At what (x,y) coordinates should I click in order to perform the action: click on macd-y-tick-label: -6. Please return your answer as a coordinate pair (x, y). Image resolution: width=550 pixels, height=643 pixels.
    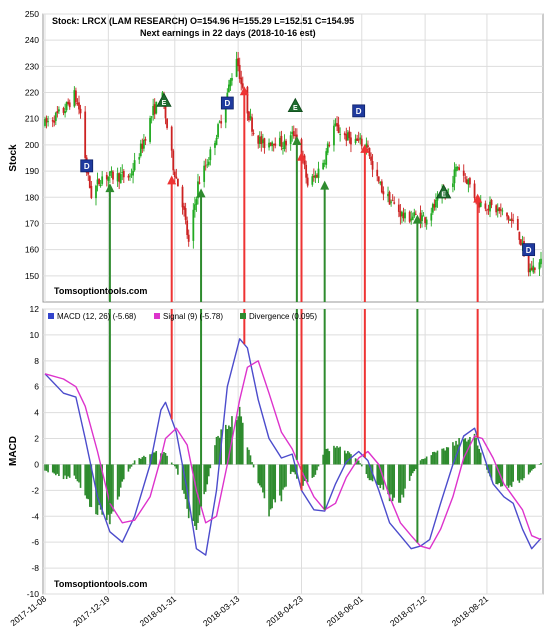
    Looking at the image, I should click on (35, 542).